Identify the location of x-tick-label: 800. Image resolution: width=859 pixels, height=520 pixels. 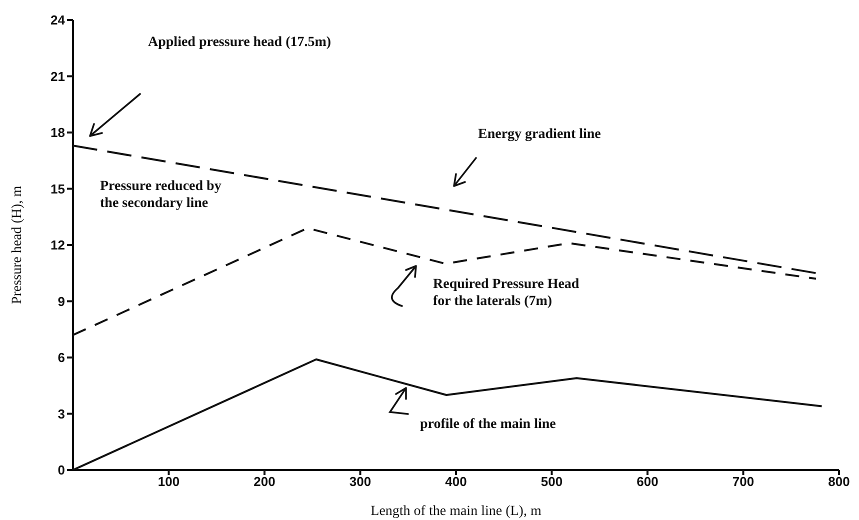
(839, 482).